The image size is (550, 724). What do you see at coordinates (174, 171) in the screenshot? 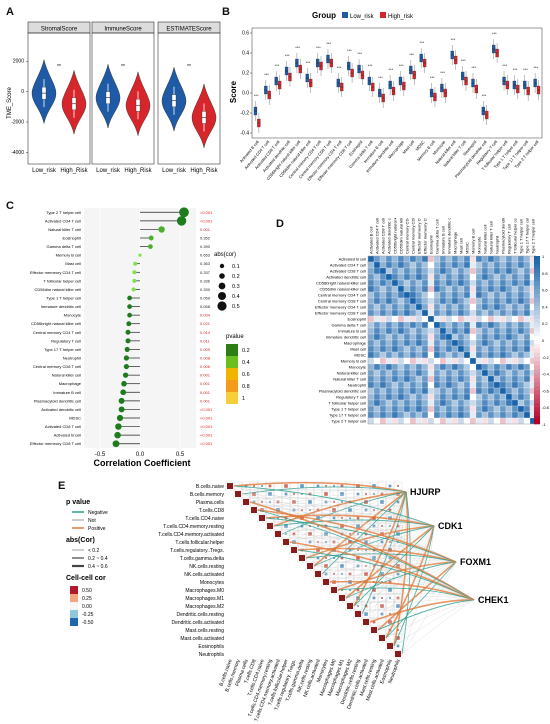
I see `a-xtick-label: Low_risk` at bounding box center [174, 171].